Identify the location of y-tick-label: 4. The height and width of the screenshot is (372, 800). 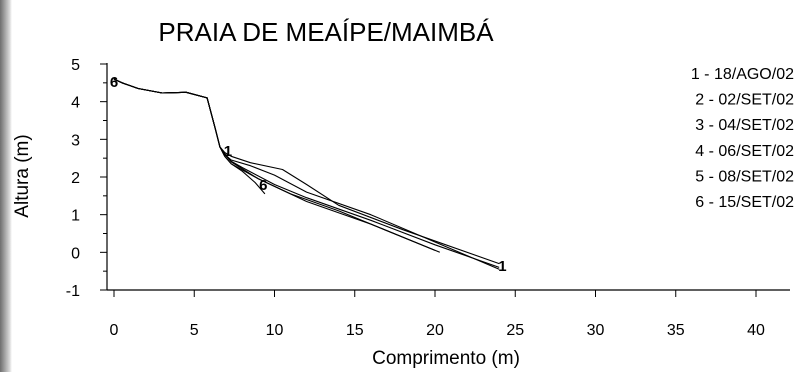
(75, 103).